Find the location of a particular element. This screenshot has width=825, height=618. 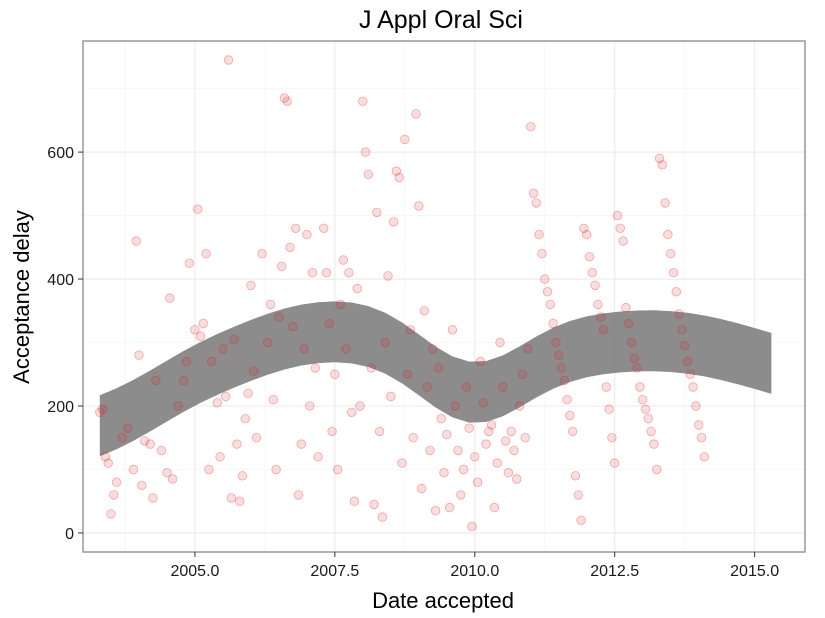

x-tick-label: 2007.5 is located at coordinates (334, 571).